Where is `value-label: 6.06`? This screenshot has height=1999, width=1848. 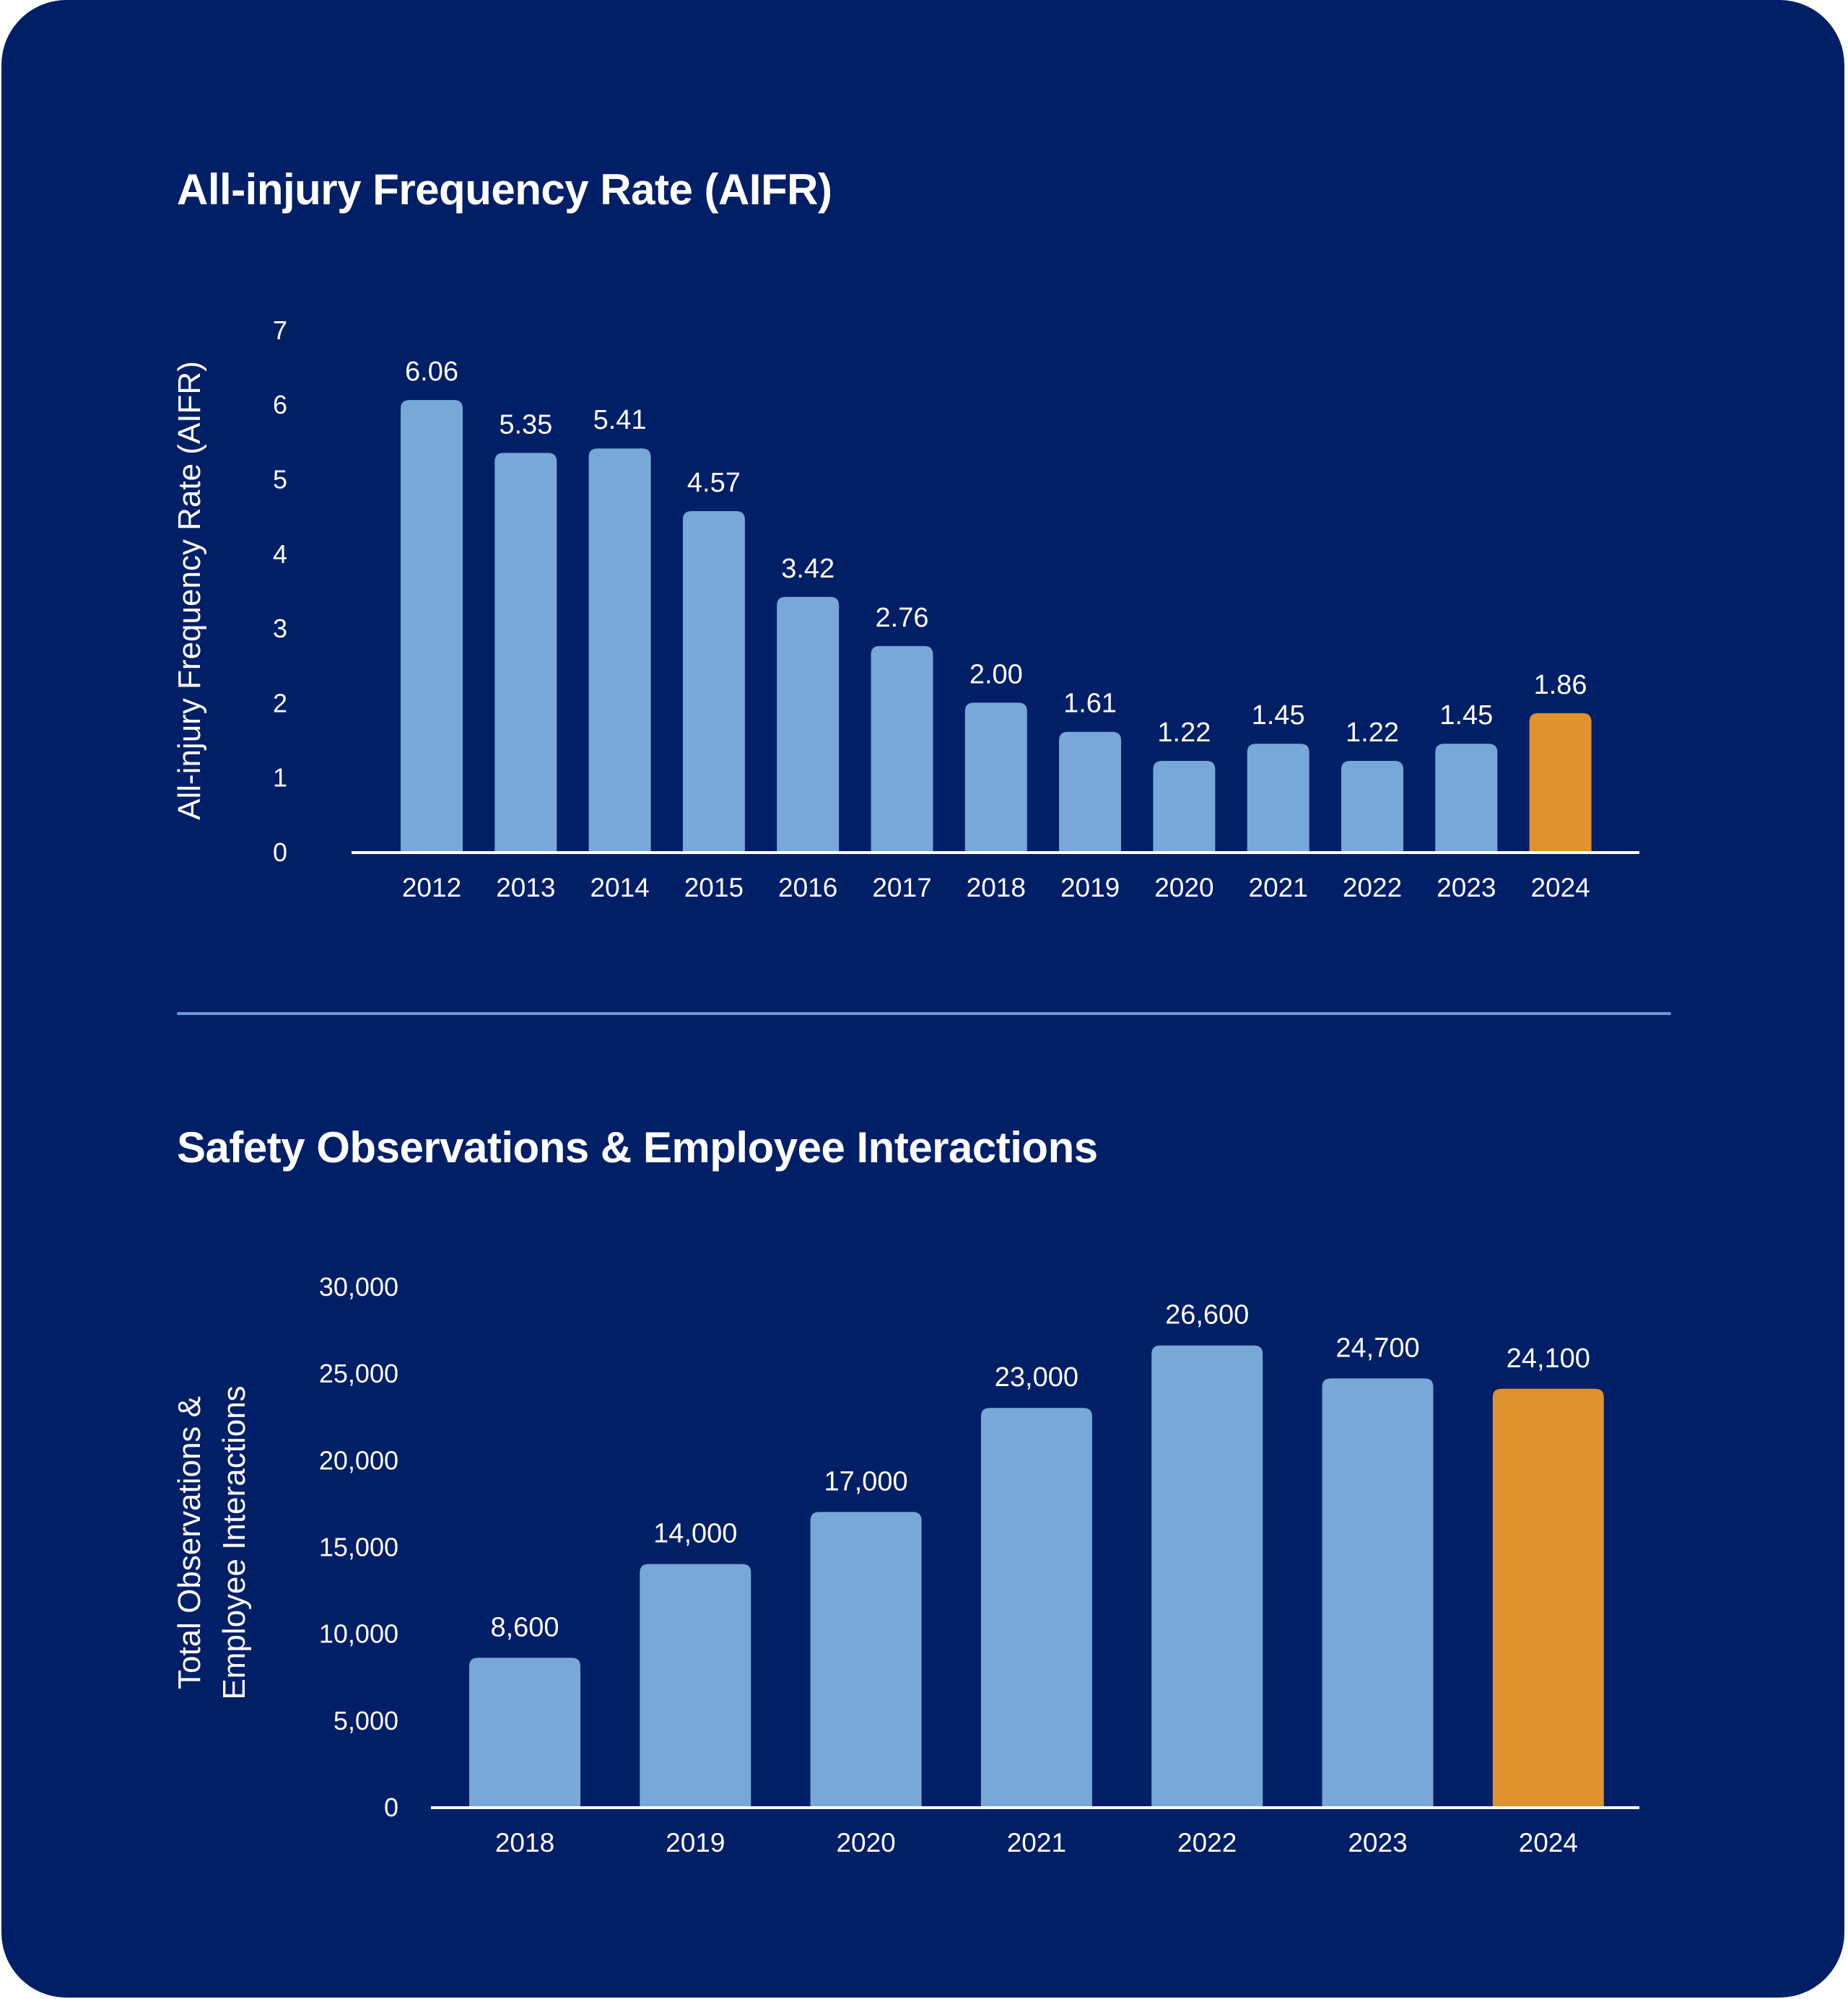
value-label: 6.06 is located at coordinates (431, 372).